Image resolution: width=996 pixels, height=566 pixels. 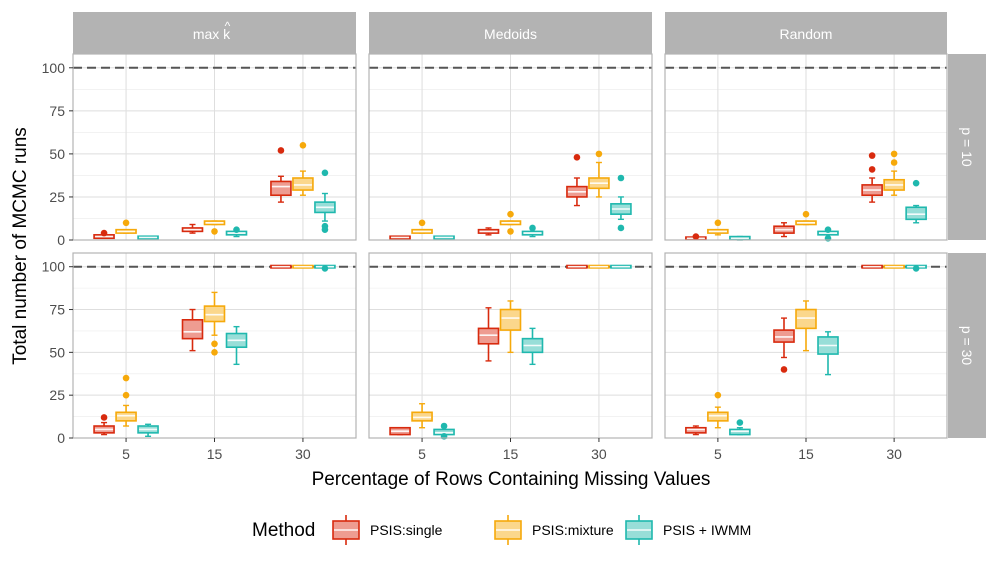 I want to click on legend-item-psis-iwmm: PSIS + IWMM, so click(x=688, y=530).